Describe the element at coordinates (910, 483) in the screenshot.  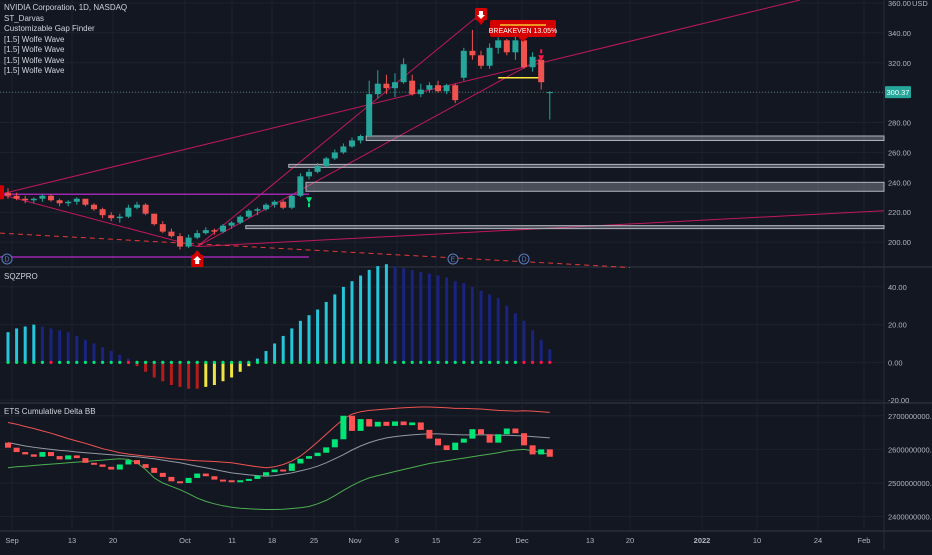
I see `delta-tick-label: 2500000000.00` at that location.